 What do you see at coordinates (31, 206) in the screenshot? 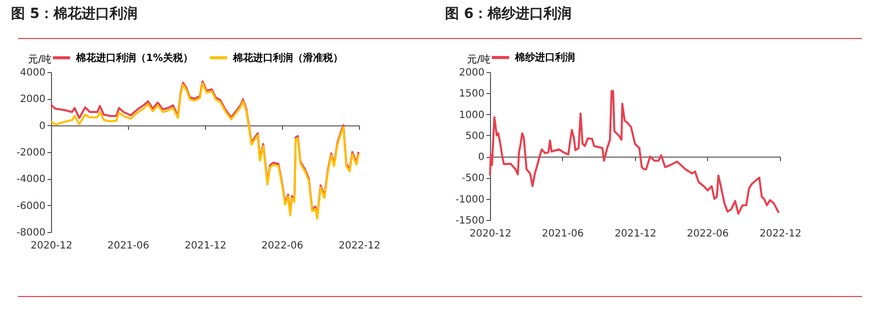
I see `y-tick-label: -6000` at bounding box center [31, 206].